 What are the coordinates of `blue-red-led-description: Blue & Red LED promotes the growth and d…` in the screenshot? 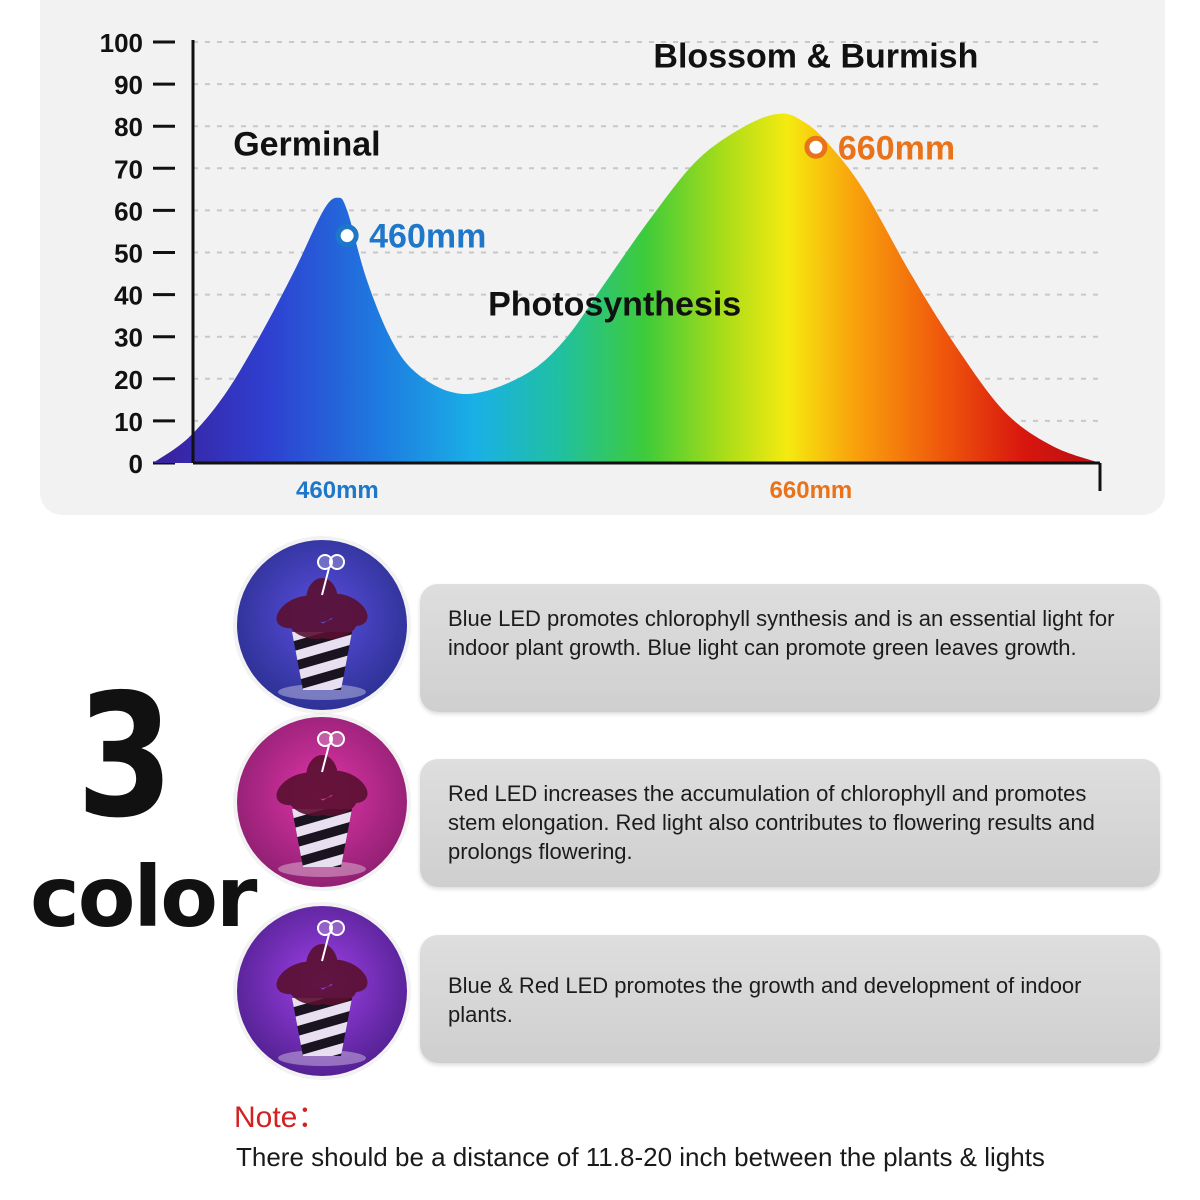 It's located at (765, 1000).